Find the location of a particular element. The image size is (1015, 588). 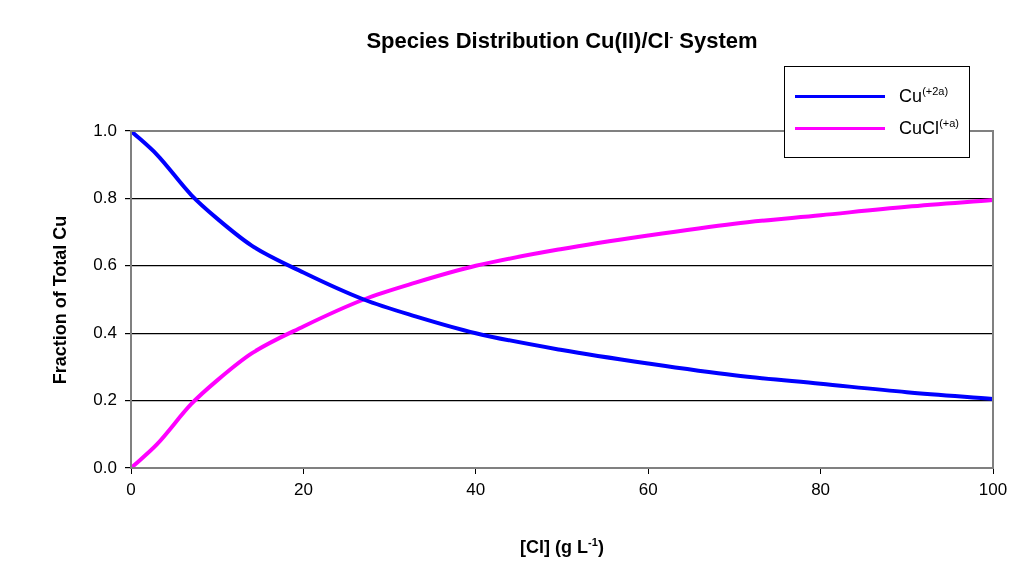

x-tick-label: 100 is located at coordinates (993, 489).